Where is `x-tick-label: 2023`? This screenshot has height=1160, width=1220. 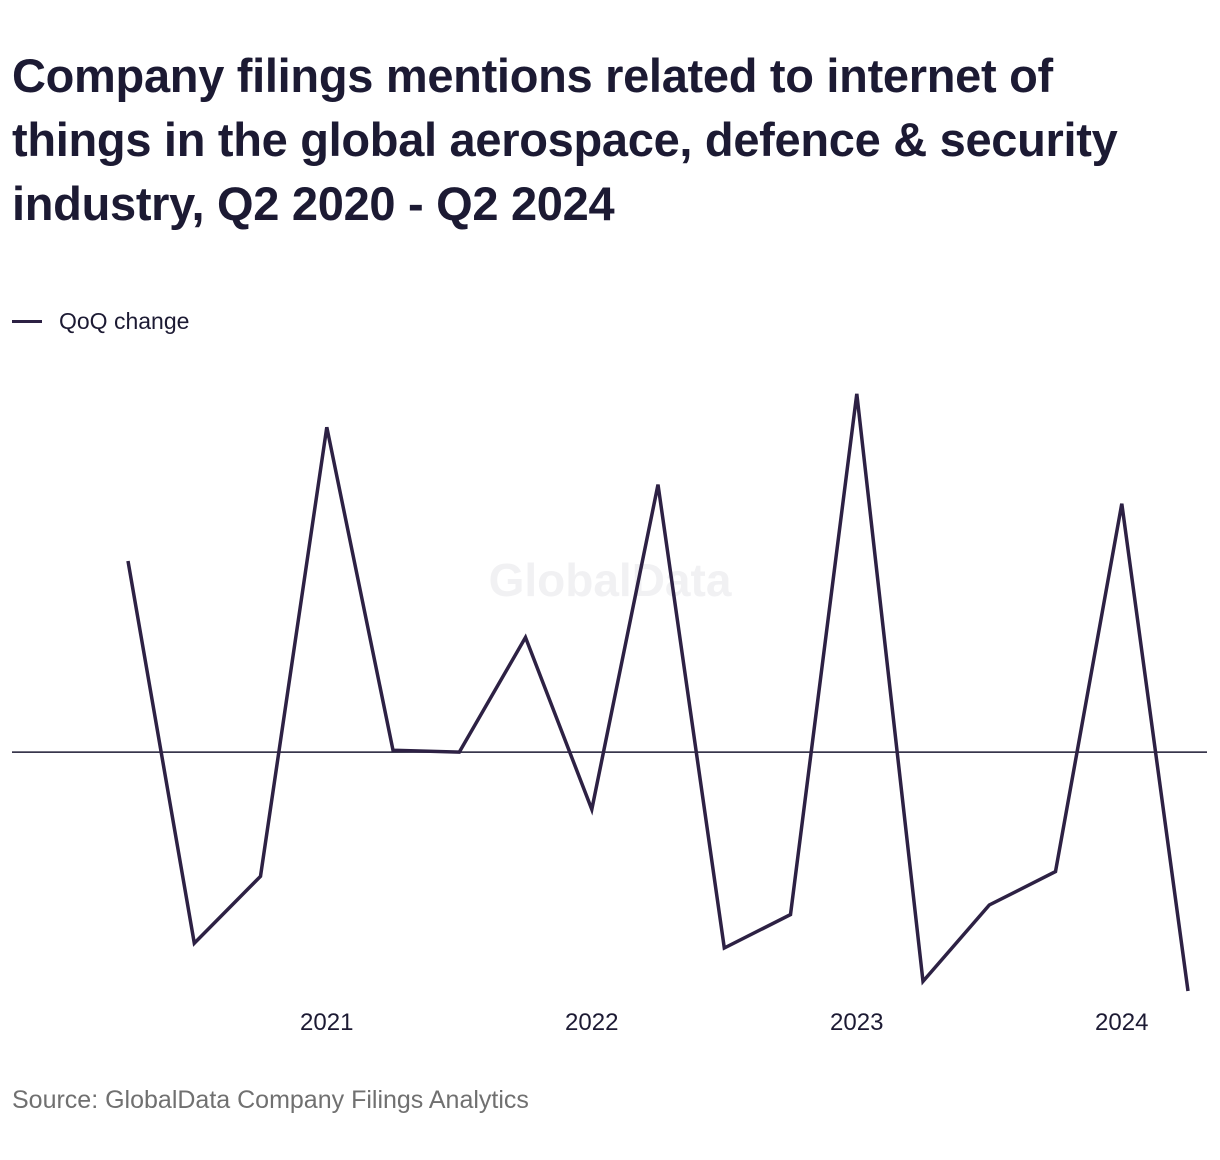
x-tick-label: 2023 is located at coordinates (856, 1022).